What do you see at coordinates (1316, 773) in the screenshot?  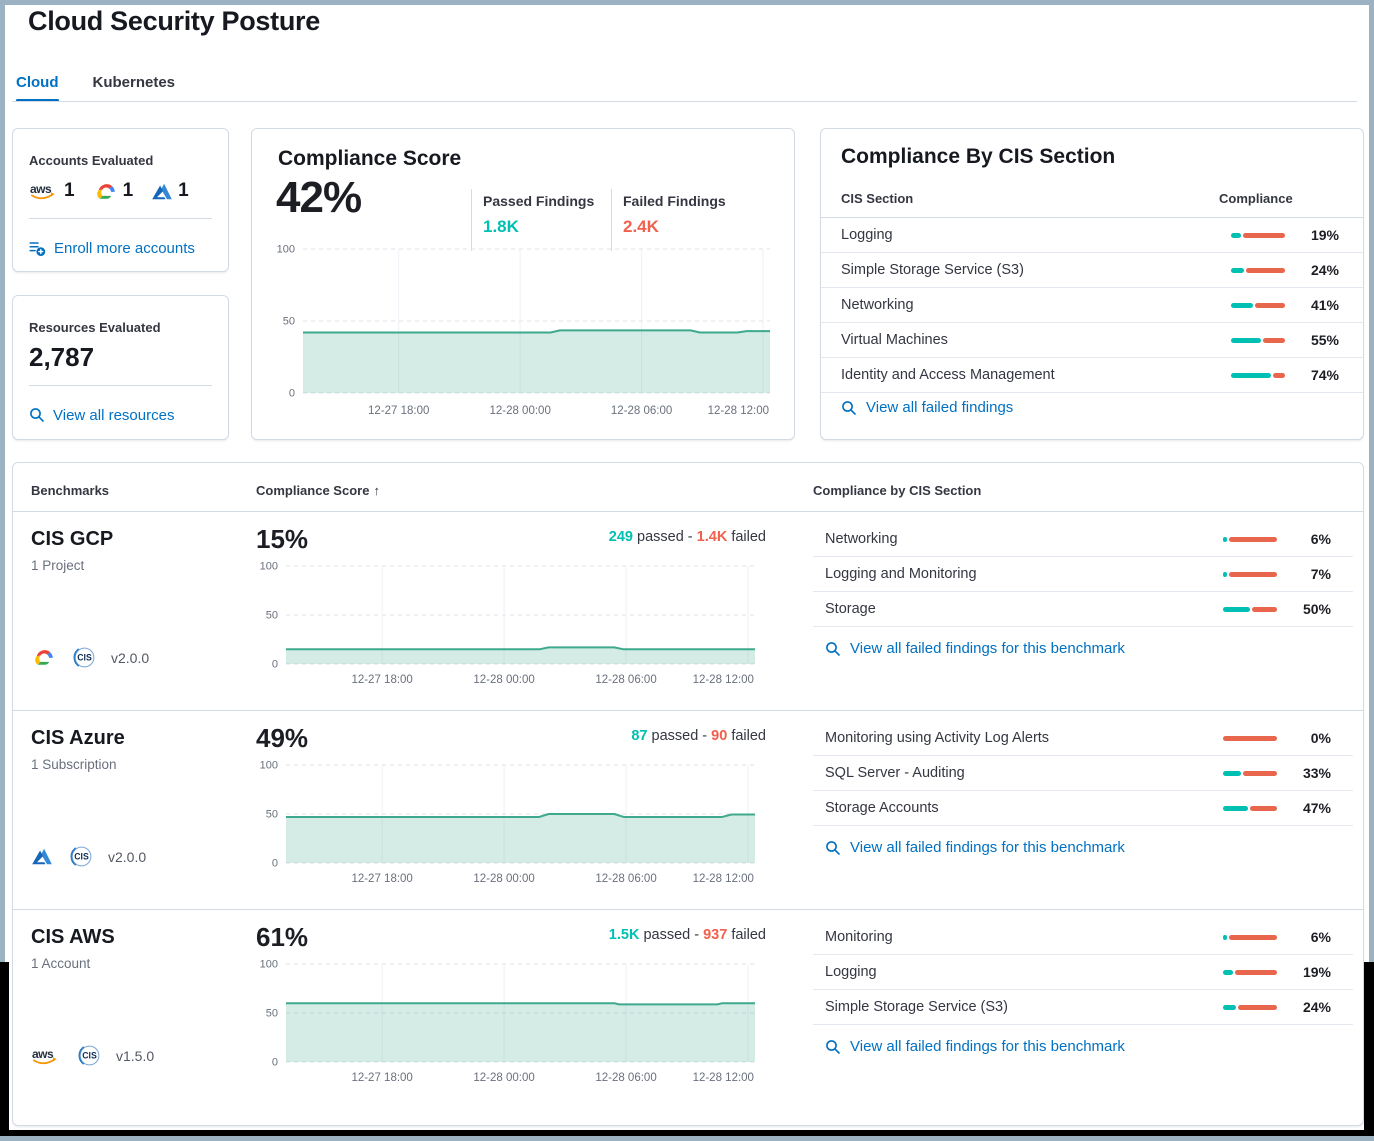 I see `compliance-percent: 33%` at bounding box center [1316, 773].